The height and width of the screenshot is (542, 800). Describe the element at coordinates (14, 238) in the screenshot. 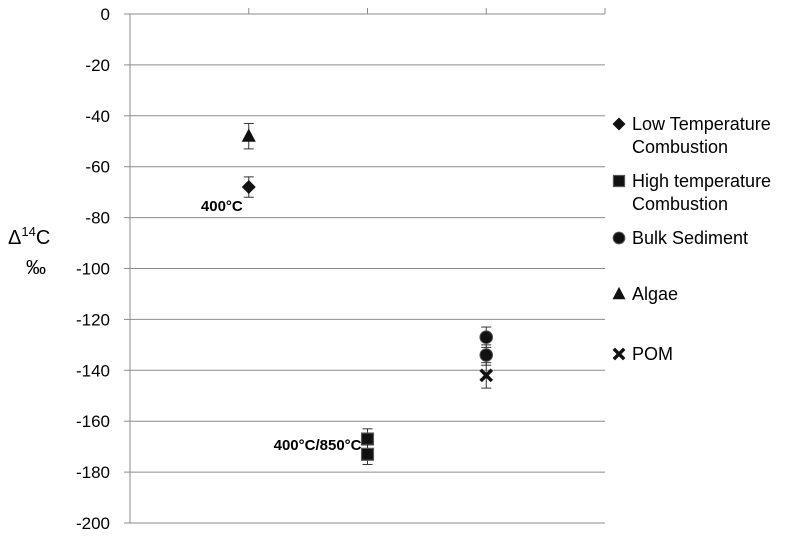

I see `y-axis-label-delta: Δ` at that location.